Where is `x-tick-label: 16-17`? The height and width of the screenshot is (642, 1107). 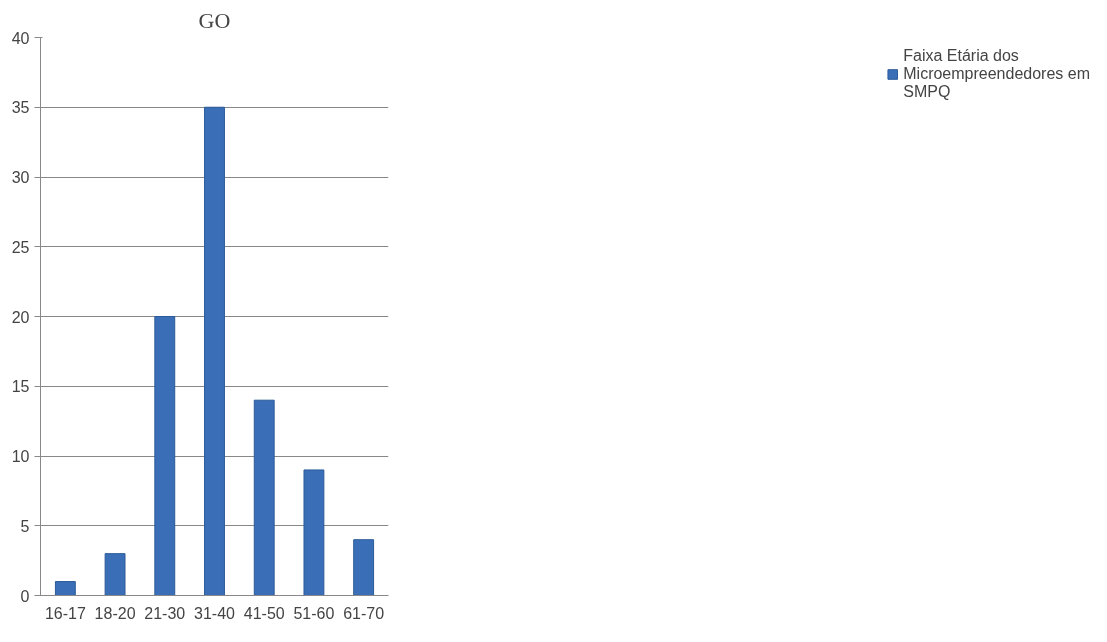 x-tick-label: 16-17 is located at coordinates (65, 613).